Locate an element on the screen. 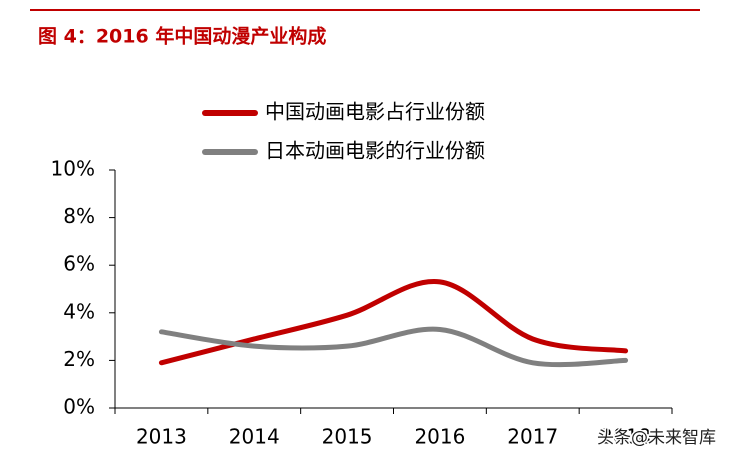 Image resolution: width=755 pixels, height=462 pixels. legend-label: 中国动画电影占行业份额 is located at coordinates (375, 112).